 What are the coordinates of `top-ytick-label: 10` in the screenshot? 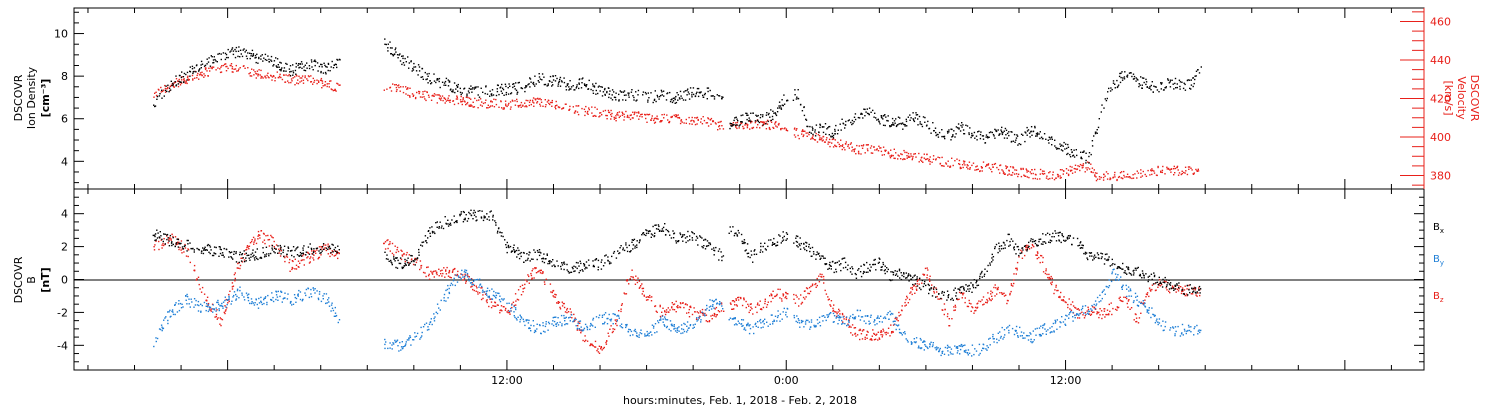 It's located at (61, 34).